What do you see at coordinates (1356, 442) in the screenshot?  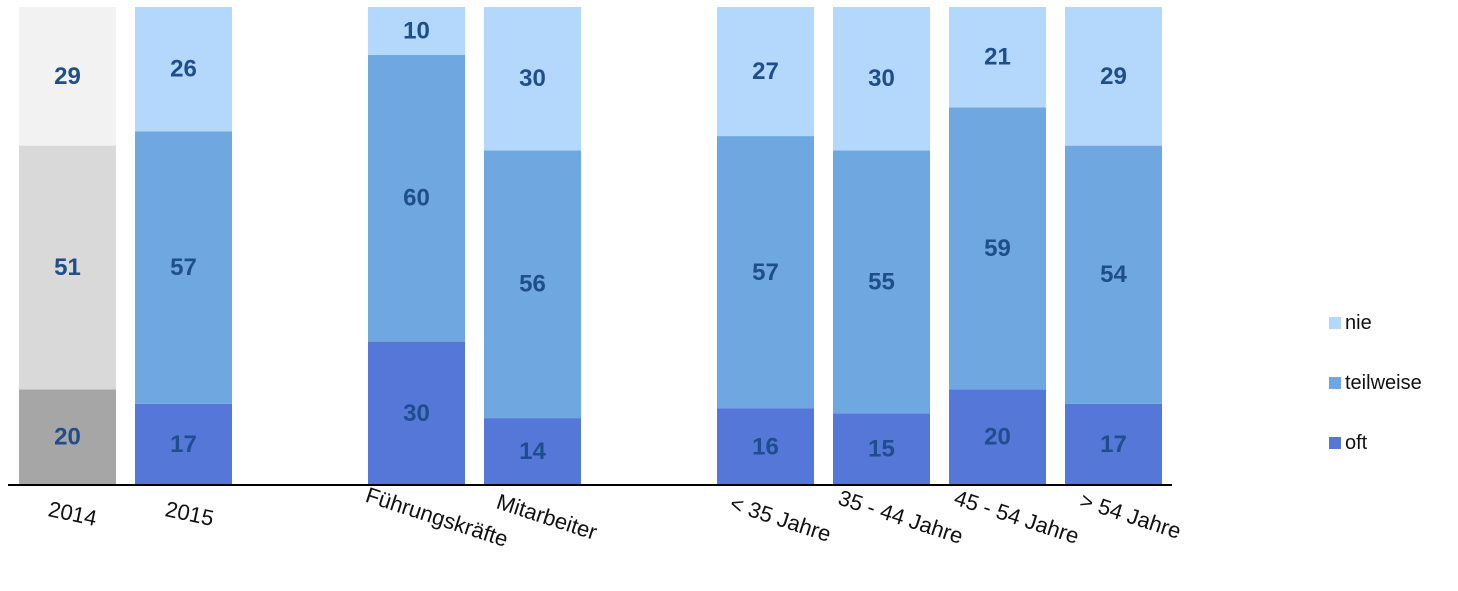 I see `legend-label-oft: oft` at bounding box center [1356, 442].